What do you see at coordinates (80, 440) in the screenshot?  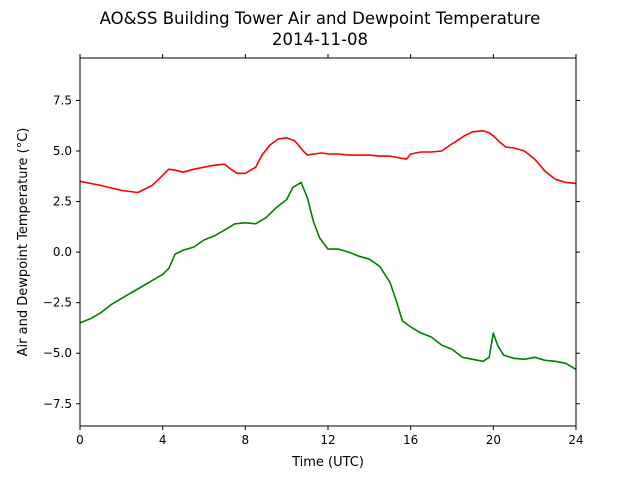 I see `x-tick-label: 0` at bounding box center [80, 440].